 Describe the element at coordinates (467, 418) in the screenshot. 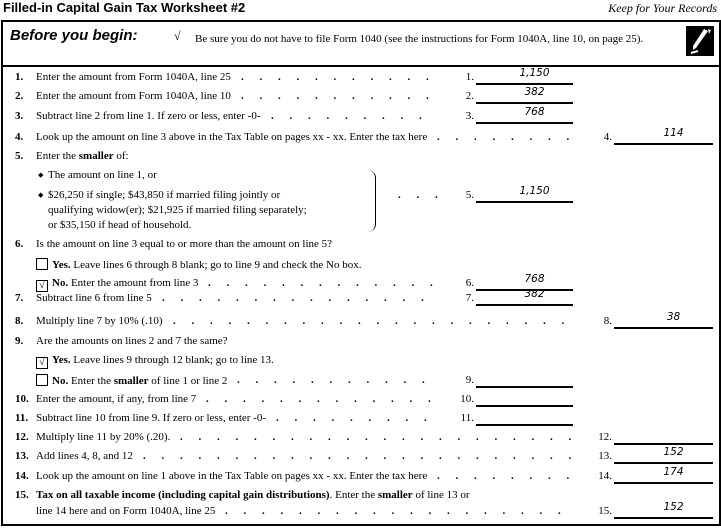

I see `line-label: 11.` at that location.